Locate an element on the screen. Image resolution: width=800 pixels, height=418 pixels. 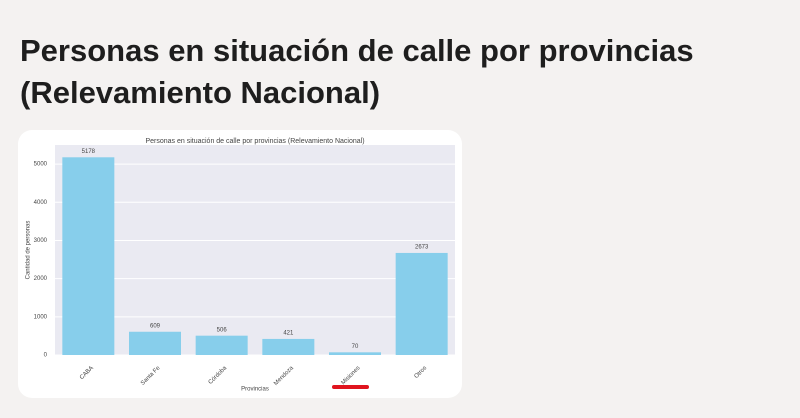
y-axis-label: Cantidad de personas is located at coordinates (29, 250).